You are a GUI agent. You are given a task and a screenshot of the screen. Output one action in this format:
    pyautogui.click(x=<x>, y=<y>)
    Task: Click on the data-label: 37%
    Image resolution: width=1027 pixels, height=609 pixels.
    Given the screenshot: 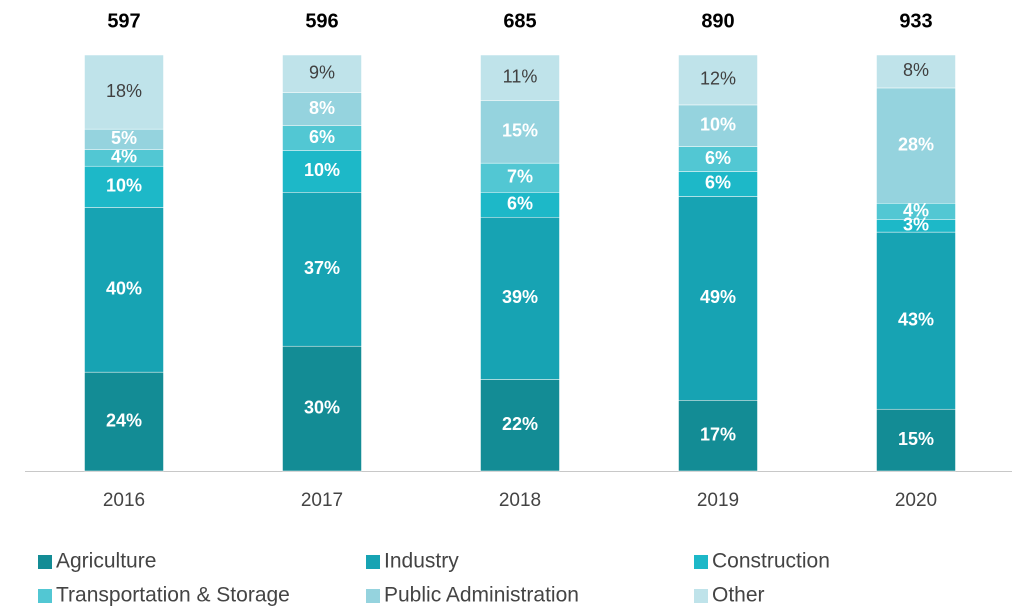 What is the action you would take?
    pyautogui.click(x=322, y=268)
    